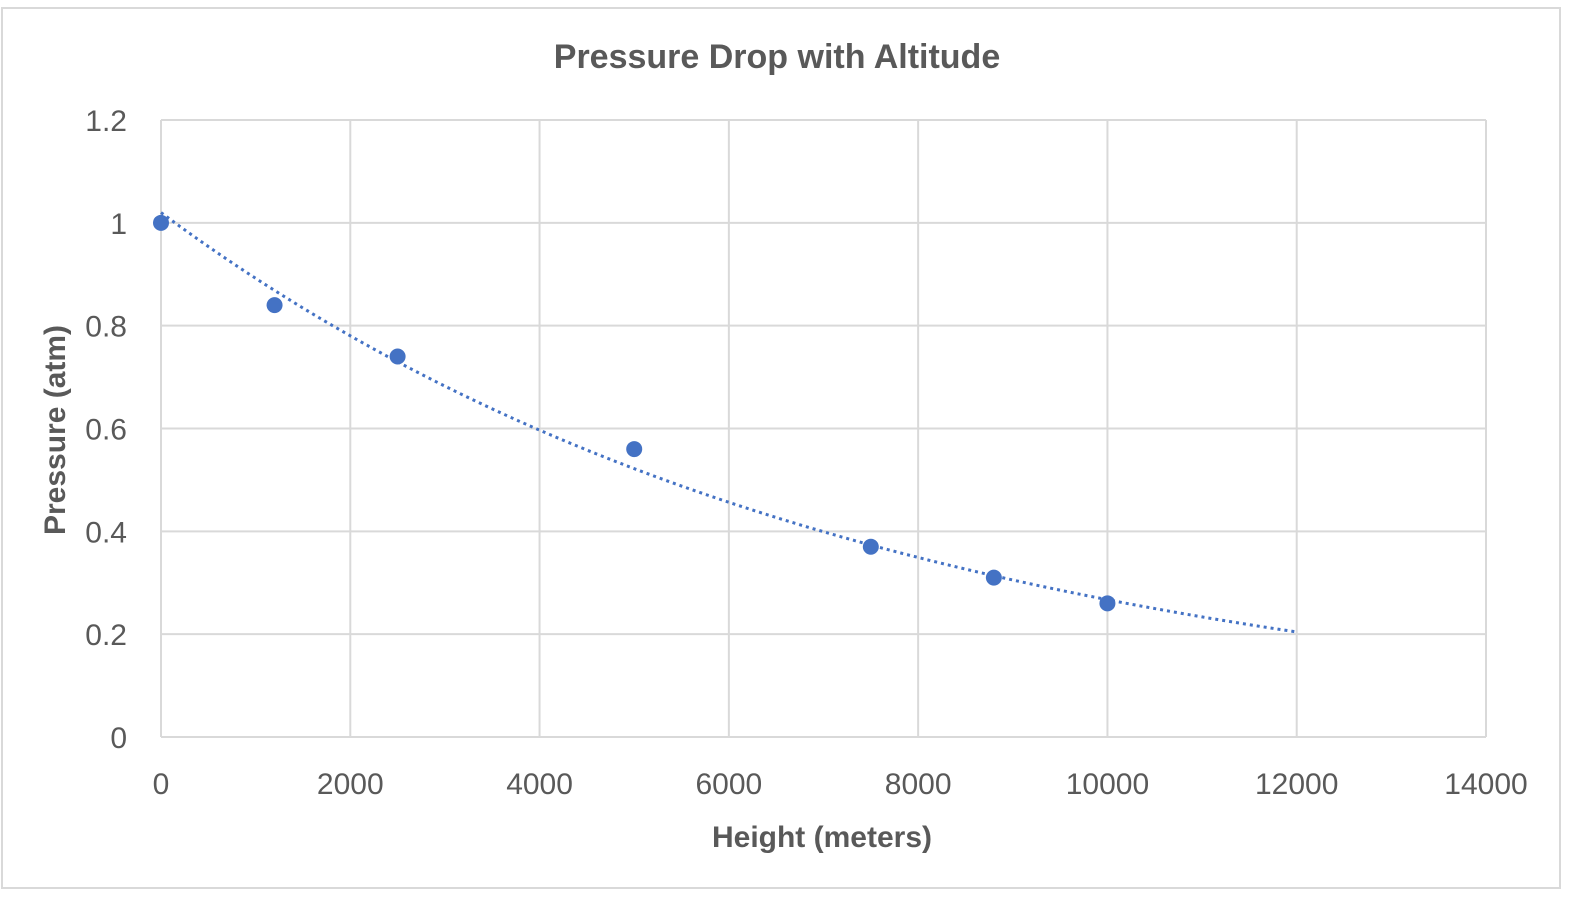  What do you see at coordinates (1485, 784) in the screenshot?
I see `x-tick-label: 14000` at bounding box center [1485, 784].